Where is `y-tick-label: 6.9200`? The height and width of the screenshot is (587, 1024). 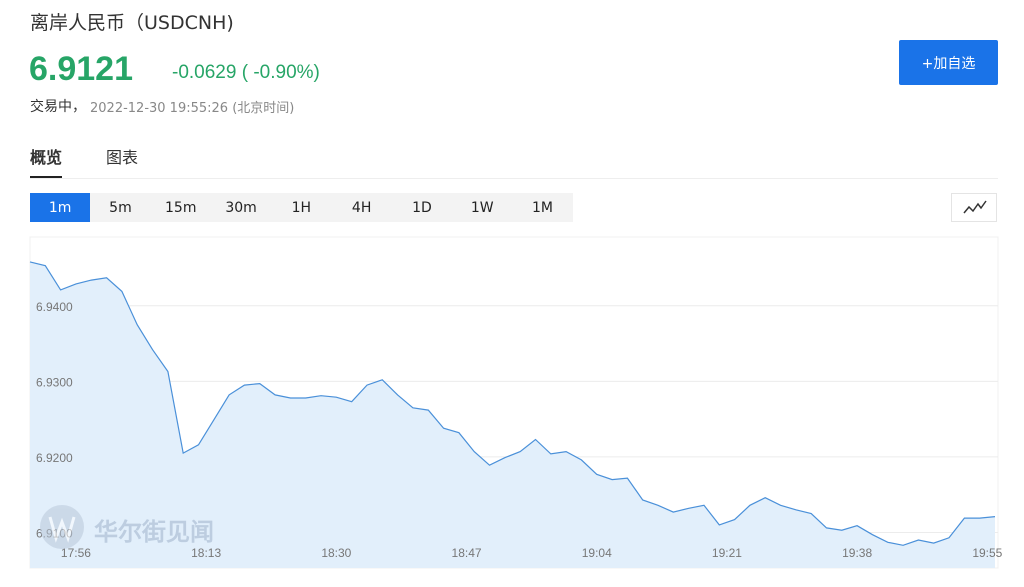 y-tick-label: 6.9200 is located at coordinates (54, 458).